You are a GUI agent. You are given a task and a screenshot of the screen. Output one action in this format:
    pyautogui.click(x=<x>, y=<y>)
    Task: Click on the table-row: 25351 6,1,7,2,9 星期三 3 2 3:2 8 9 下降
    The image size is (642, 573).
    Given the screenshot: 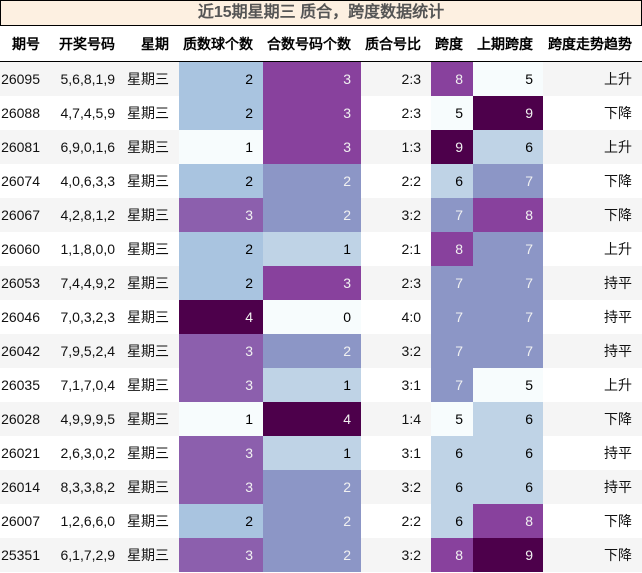 What is the action you would take?
    pyautogui.click(x=321, y=555)
    